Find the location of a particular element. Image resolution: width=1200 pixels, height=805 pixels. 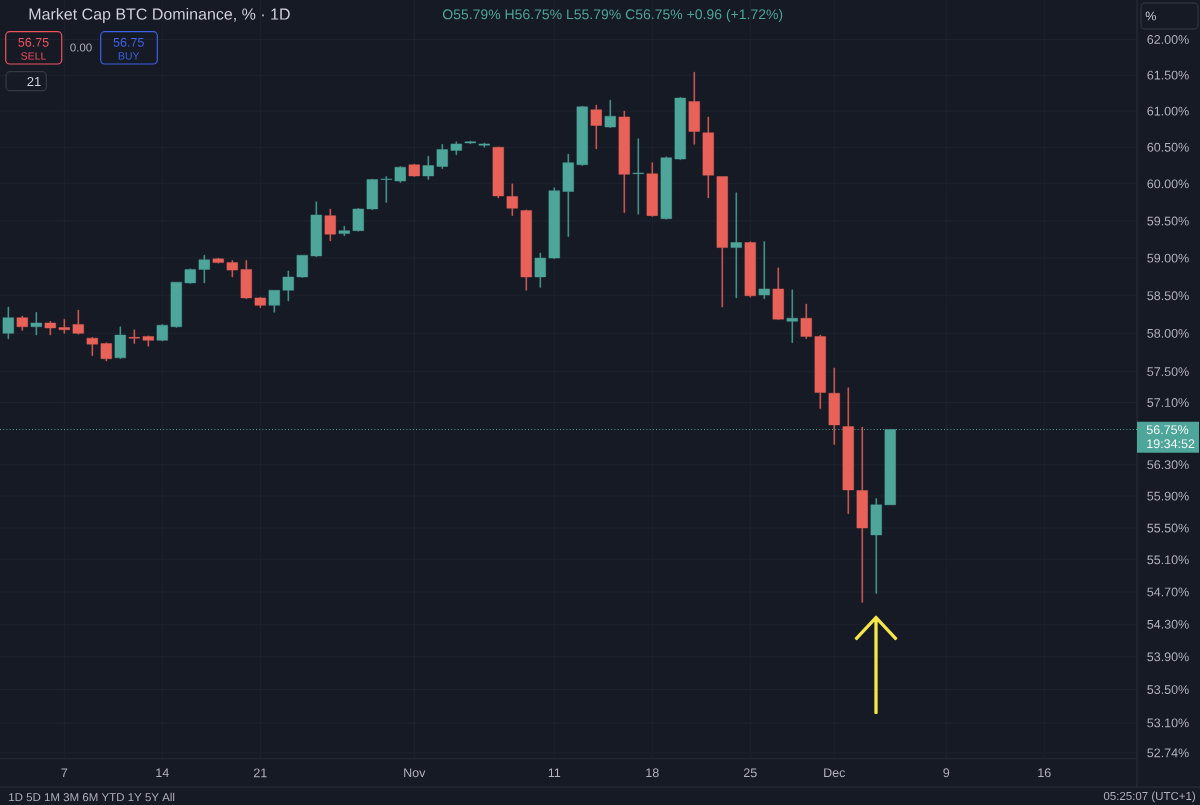

y-tick-label: 52.74% is located at coordinates (1168, 753).